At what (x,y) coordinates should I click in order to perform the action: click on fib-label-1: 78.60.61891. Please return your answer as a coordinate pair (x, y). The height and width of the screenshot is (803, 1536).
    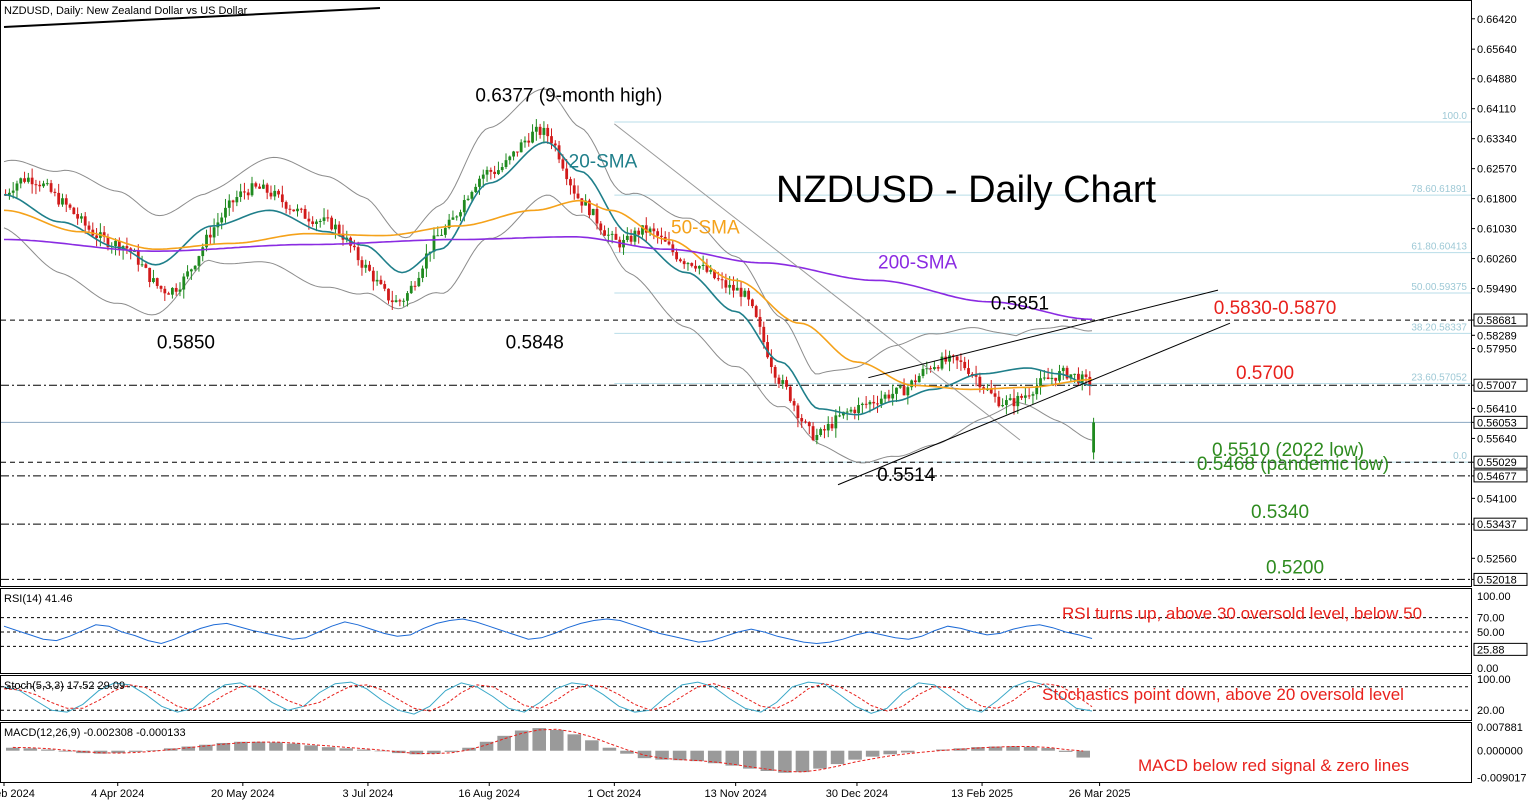
    Looking at the image, I should click on (1439, 189).